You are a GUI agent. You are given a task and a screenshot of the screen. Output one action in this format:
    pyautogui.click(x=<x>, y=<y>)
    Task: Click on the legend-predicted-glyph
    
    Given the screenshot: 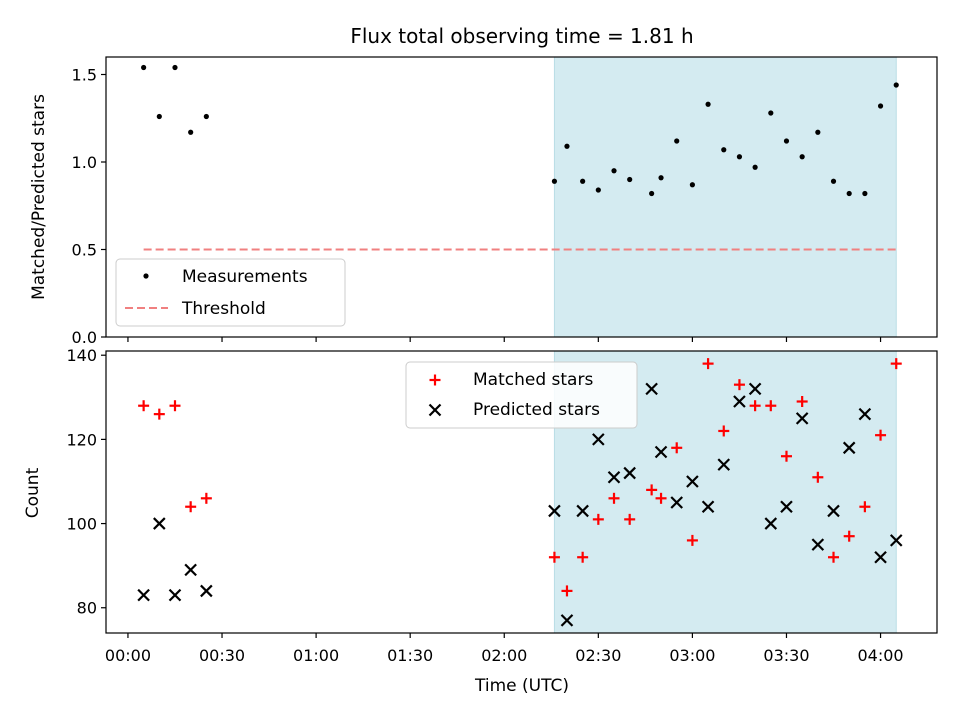 What is the action you would take?
    pyautogui.click(x=435, y=410)
    